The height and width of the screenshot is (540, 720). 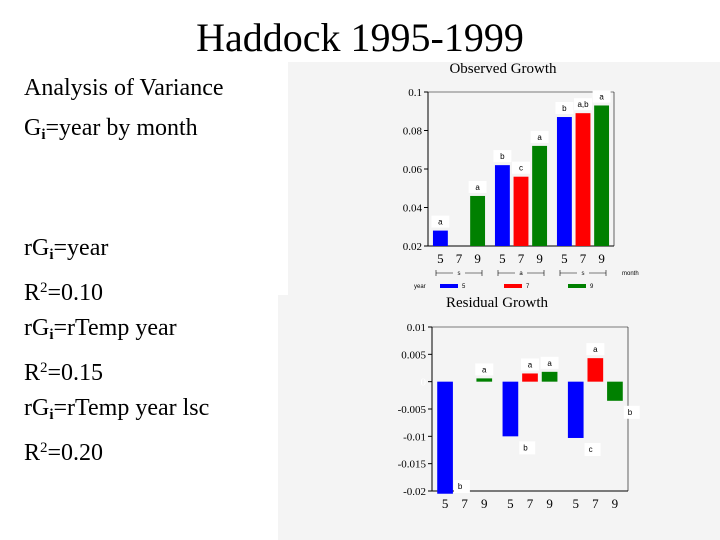 I want to click on y-tick-label: -0.015, so click(x=412, y=465).